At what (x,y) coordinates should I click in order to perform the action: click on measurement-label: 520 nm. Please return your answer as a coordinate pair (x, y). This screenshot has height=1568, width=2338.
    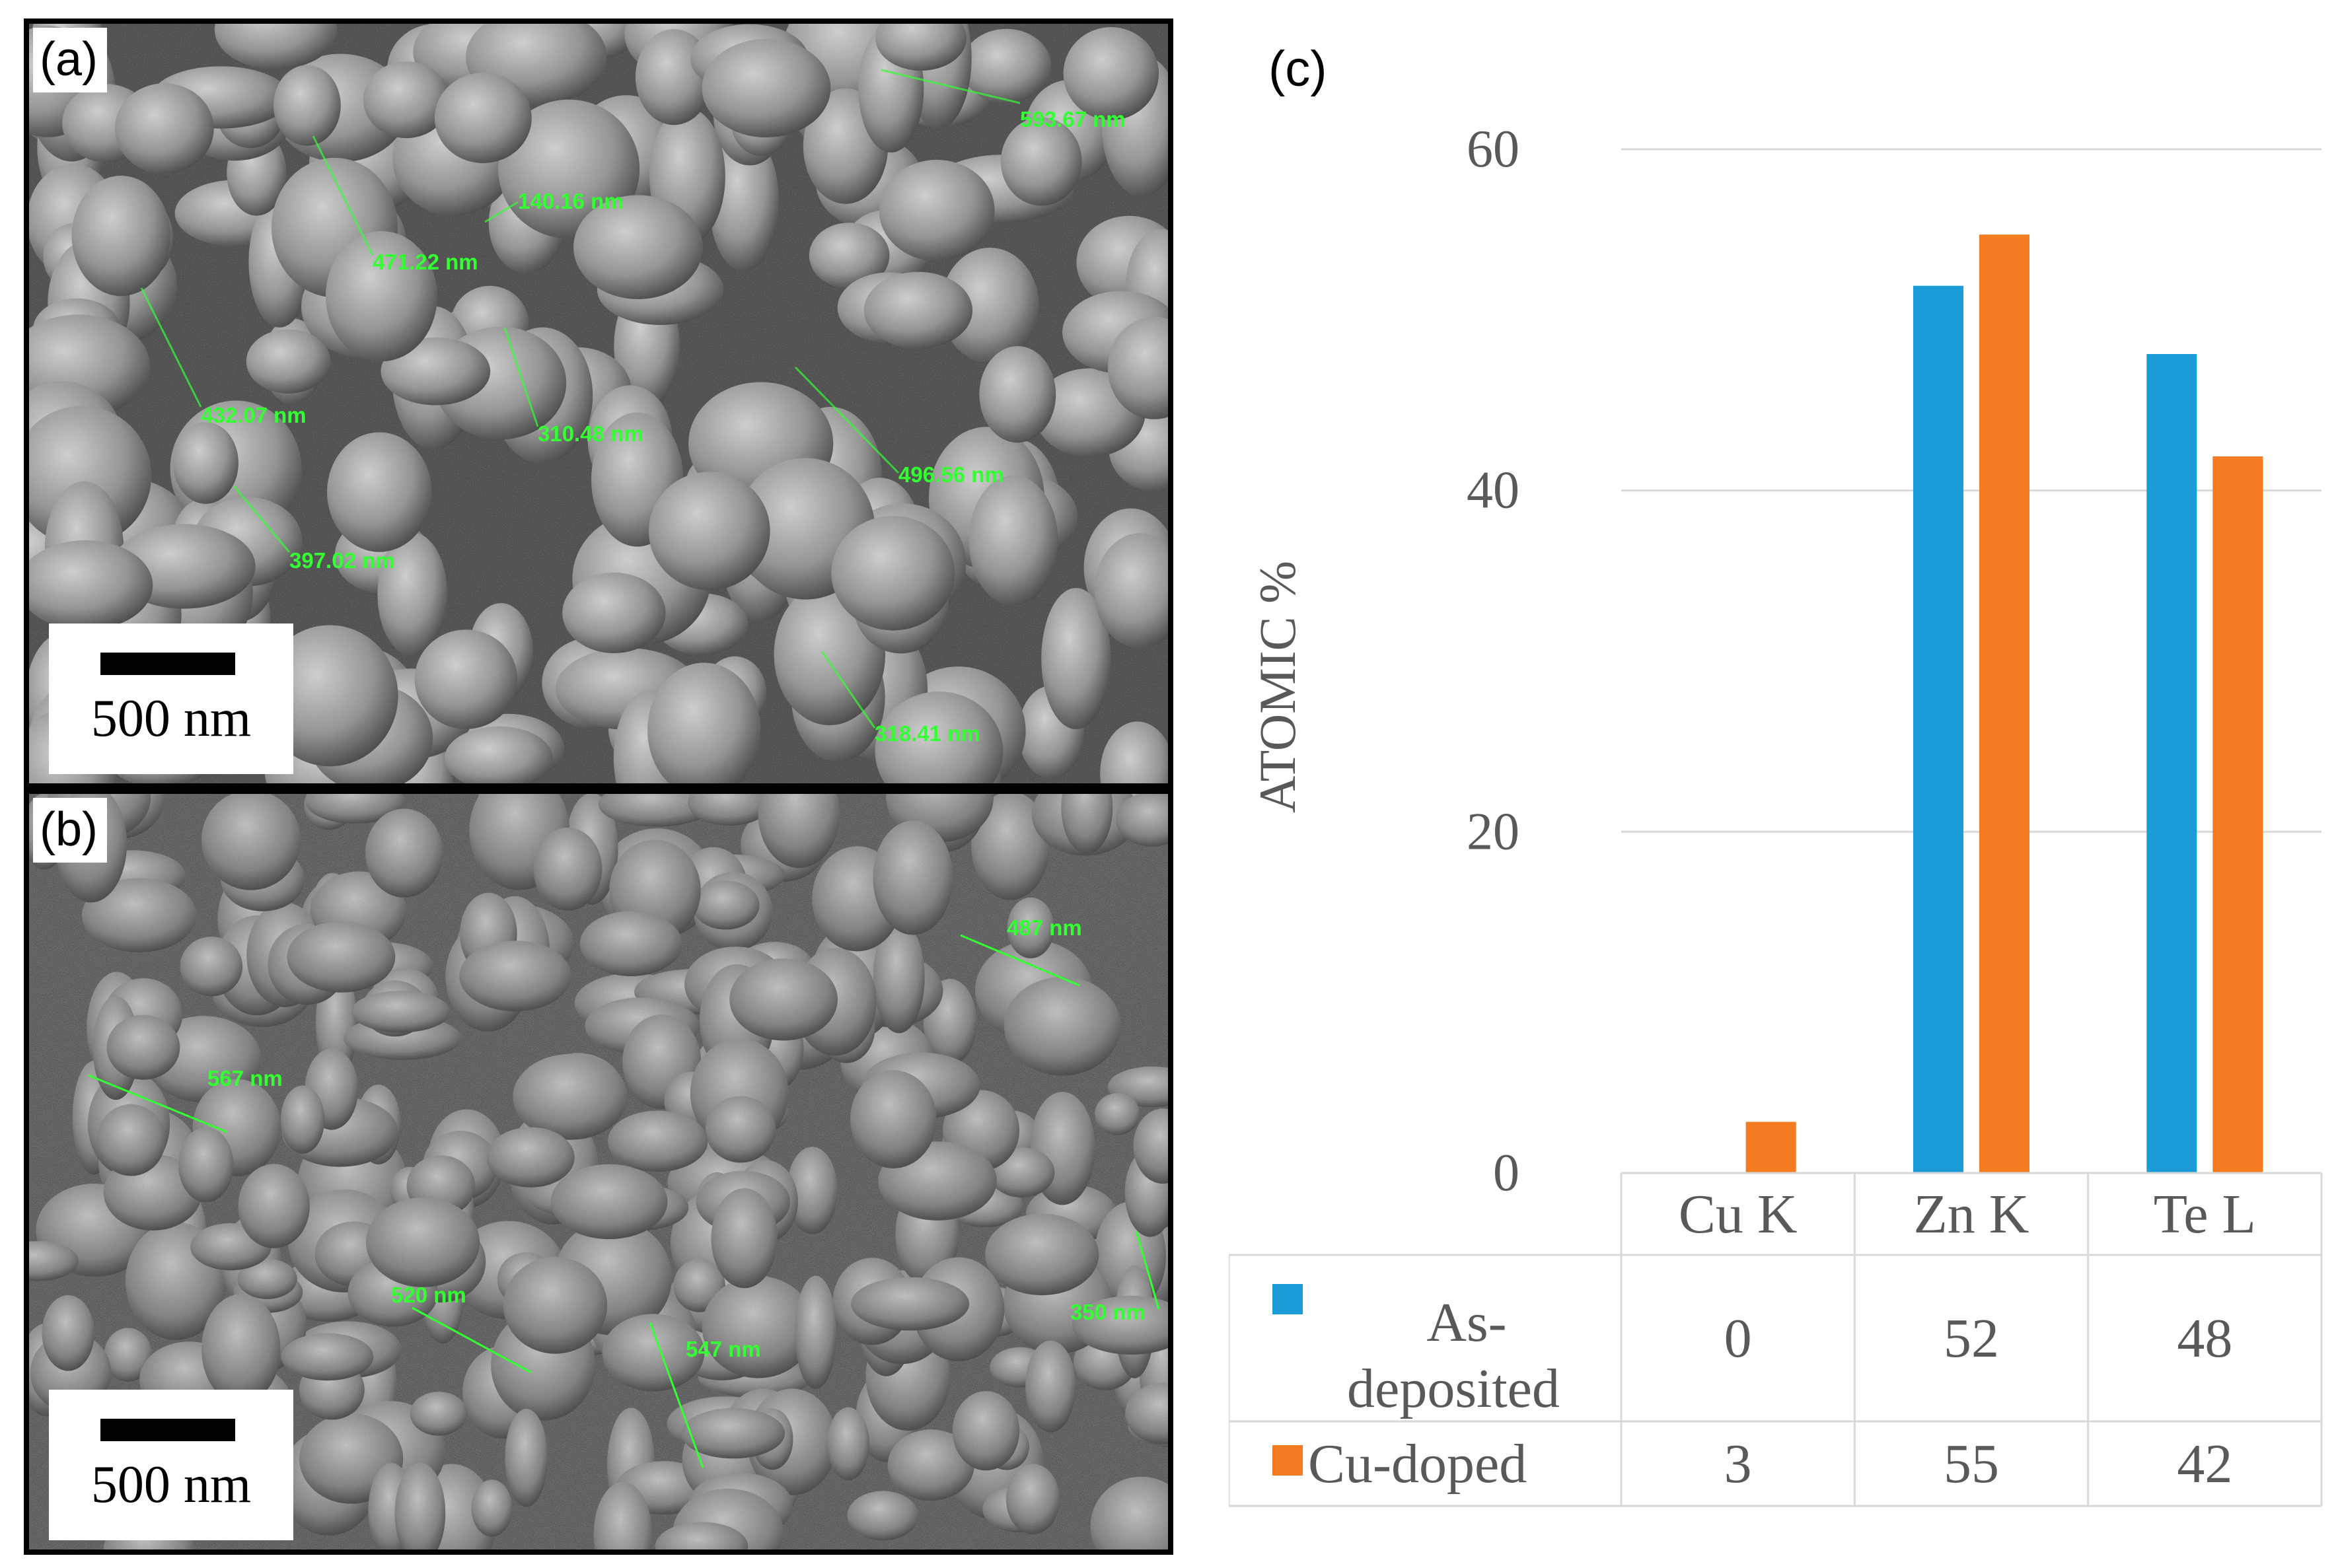
    Looking at the image, I should click on (428, 1295).